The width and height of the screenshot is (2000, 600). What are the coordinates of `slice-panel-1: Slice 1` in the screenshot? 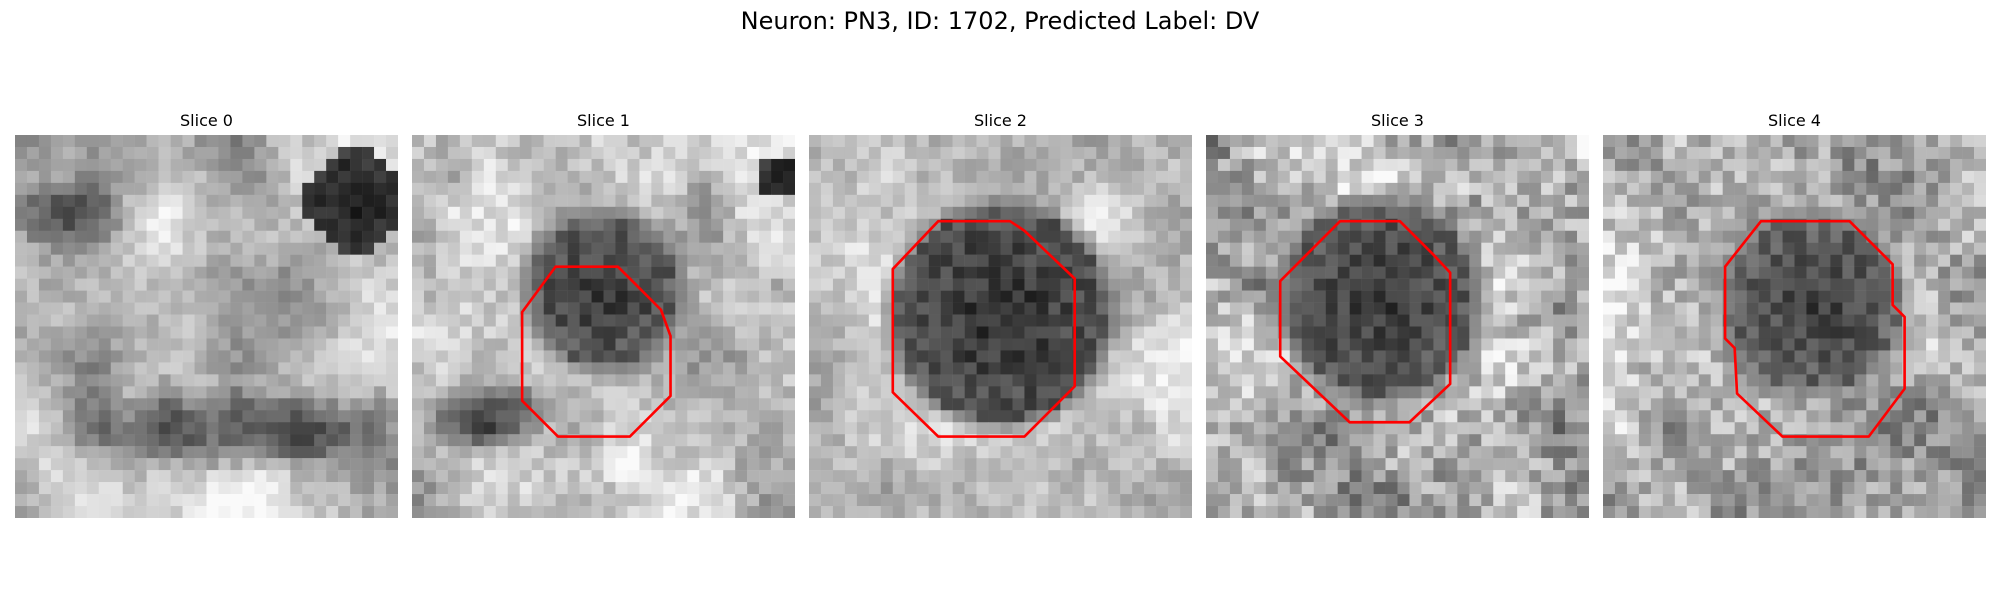 It's located at (603, 313).